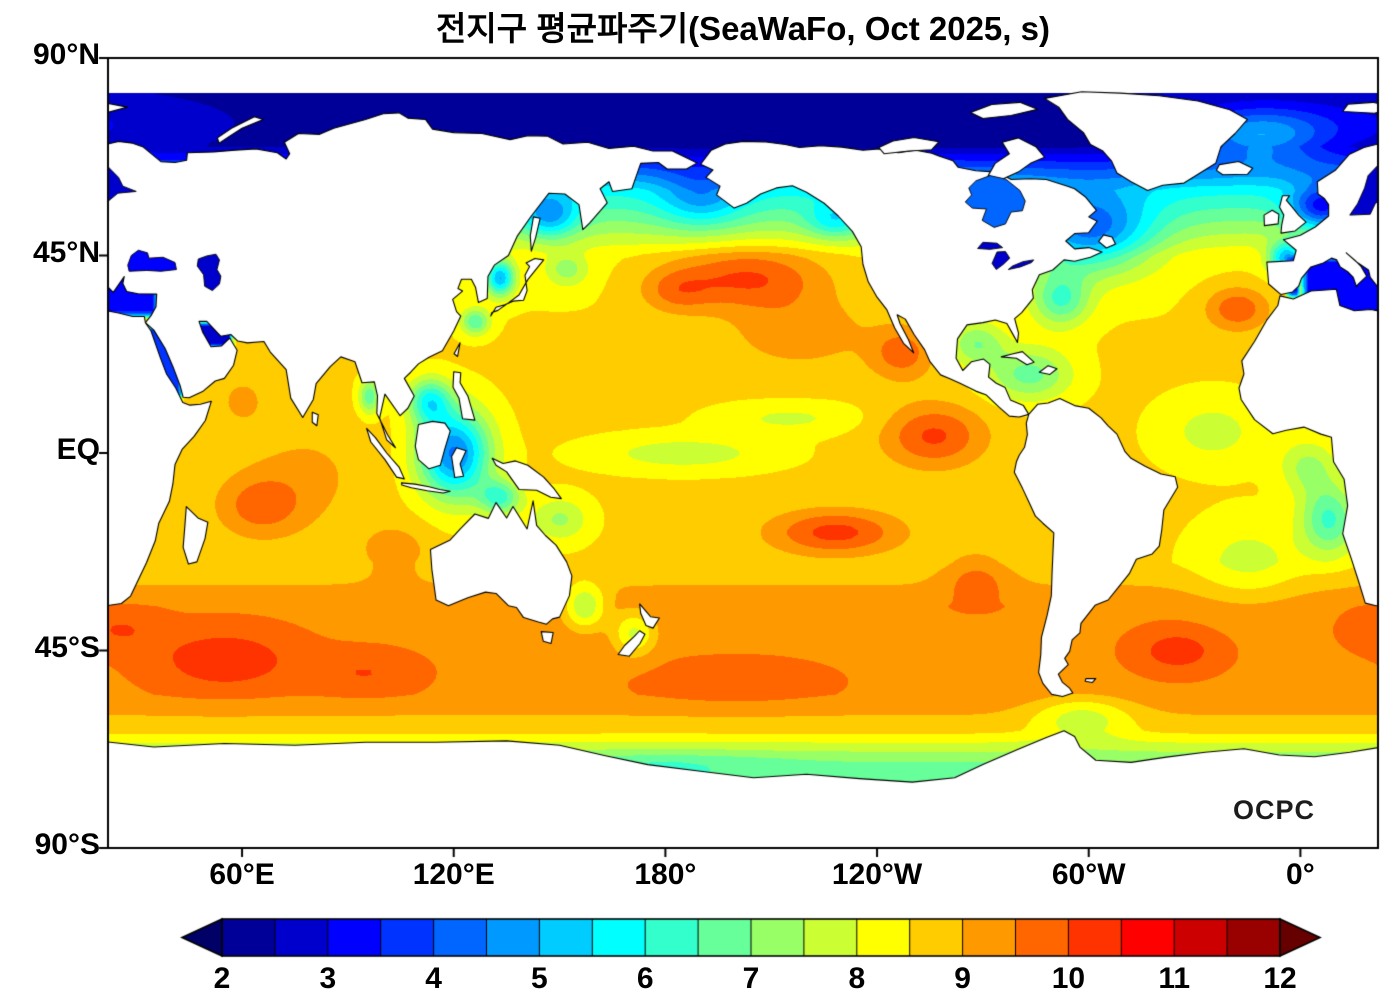 This screenshot has width=1400, height=1003. I want to click on y-tick-label: 90°S, so click(67, 844).